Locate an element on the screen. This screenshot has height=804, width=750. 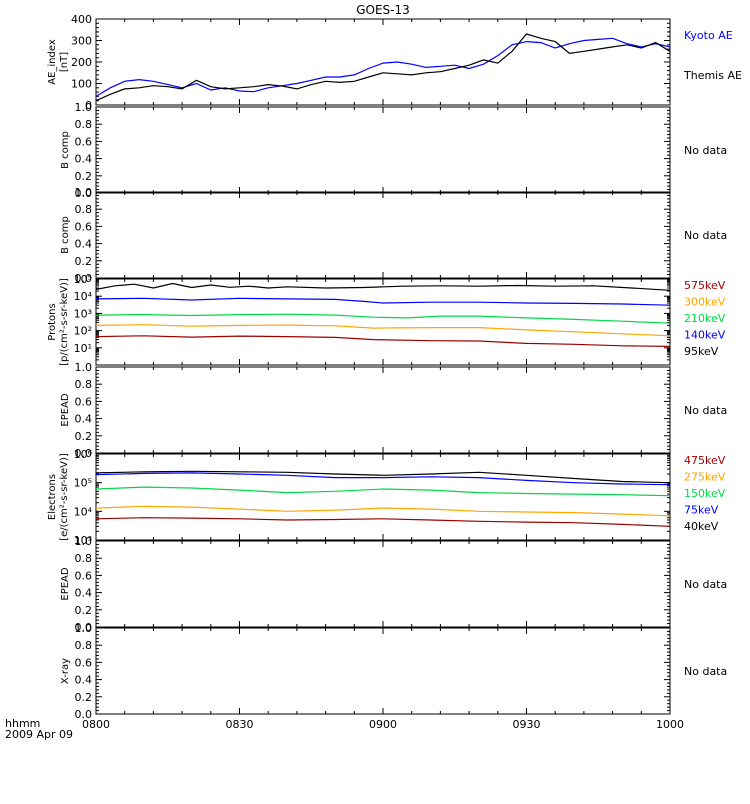
series-line-575kev is located at coordinates (383, 341).